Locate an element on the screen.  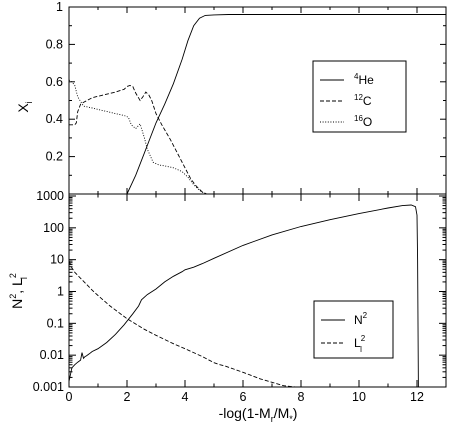
top-legend: 4He 12C 16O is located at coordinates (359, 96).